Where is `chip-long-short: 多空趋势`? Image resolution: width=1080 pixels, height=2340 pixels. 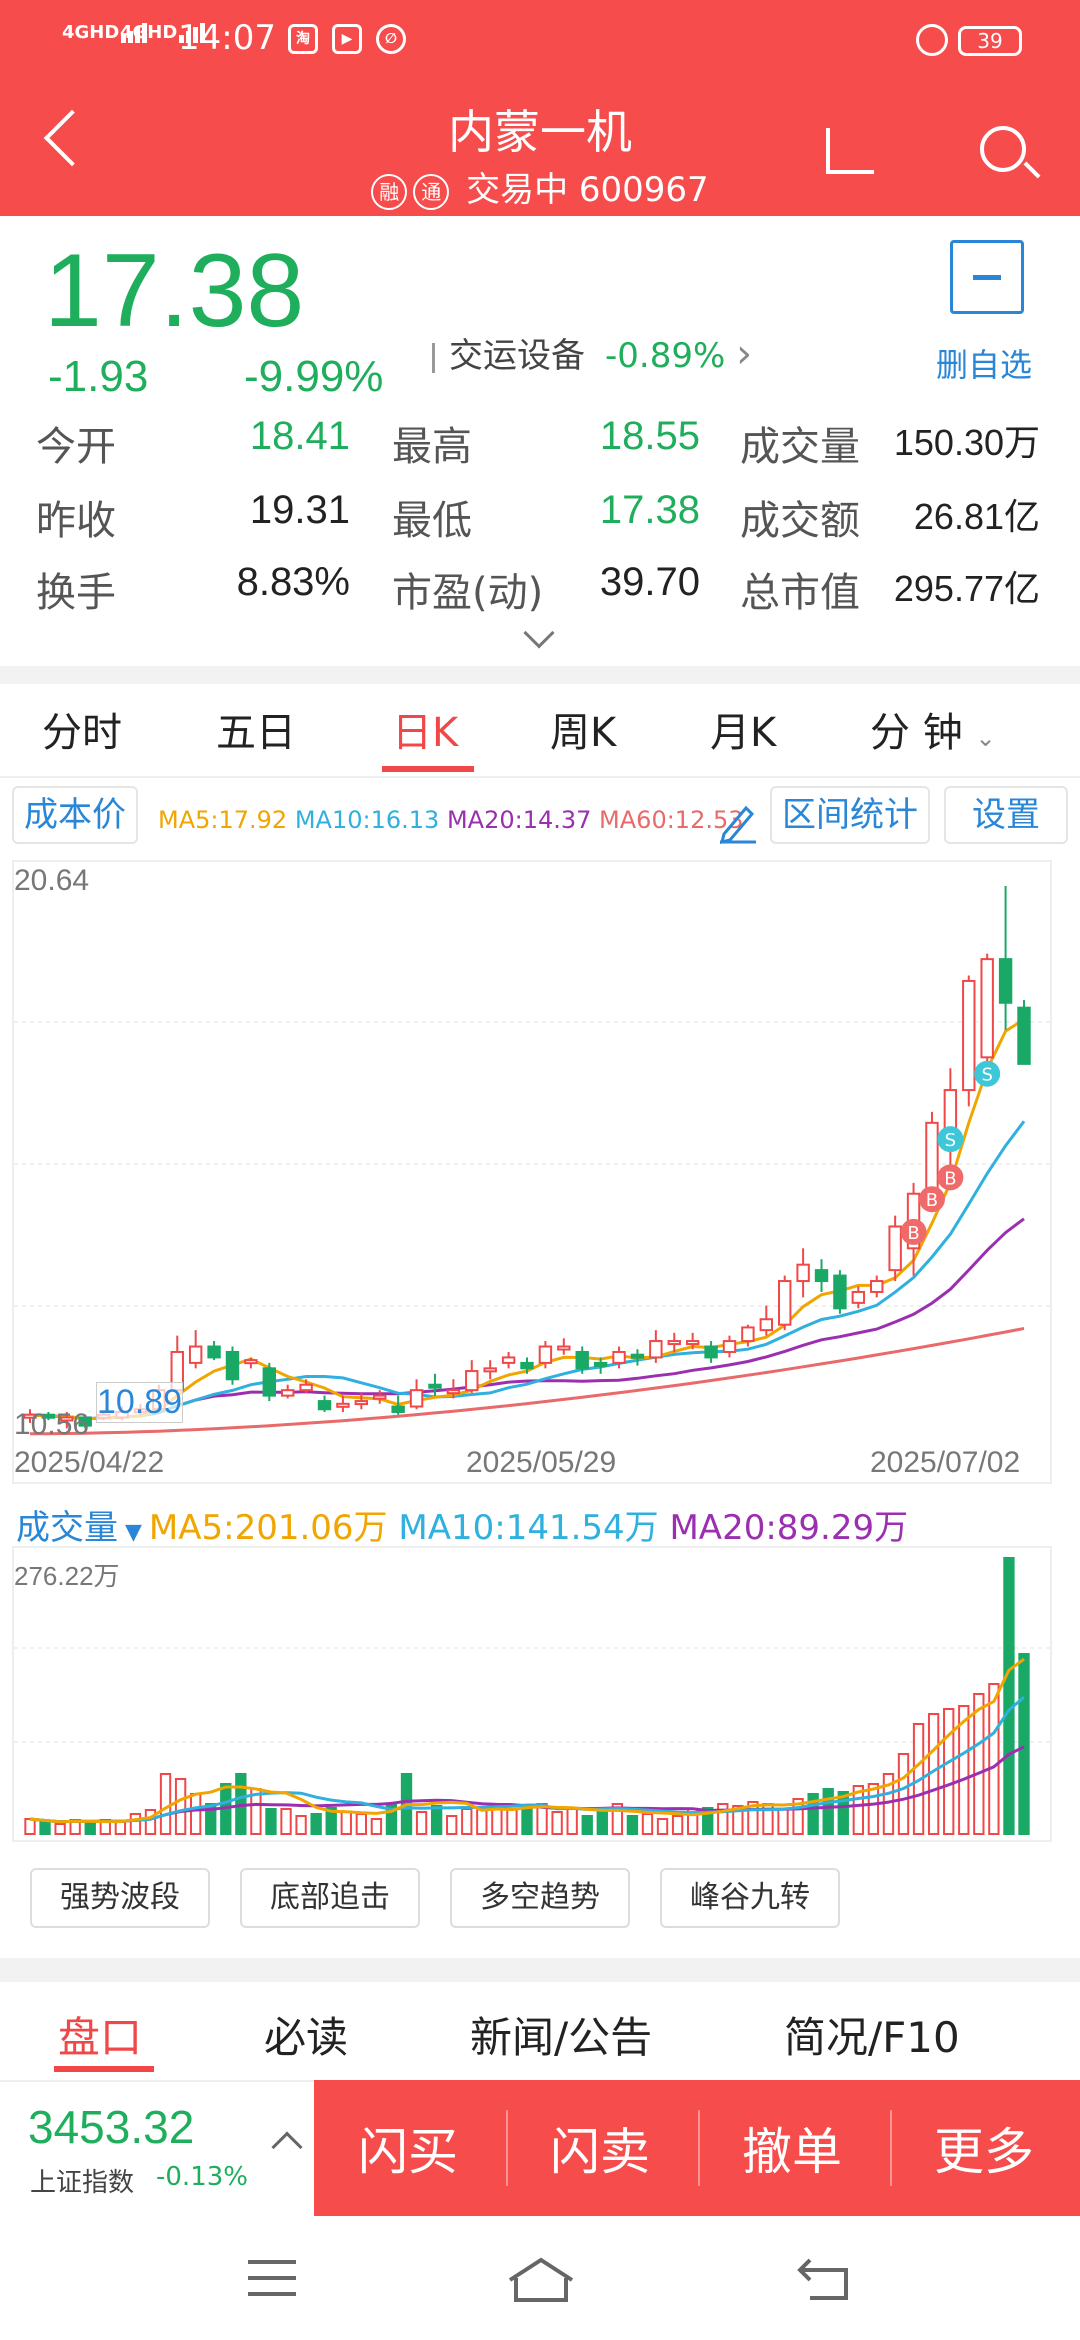
chip-long-short: 多空趋势 is located at coordinates (540, 1898).